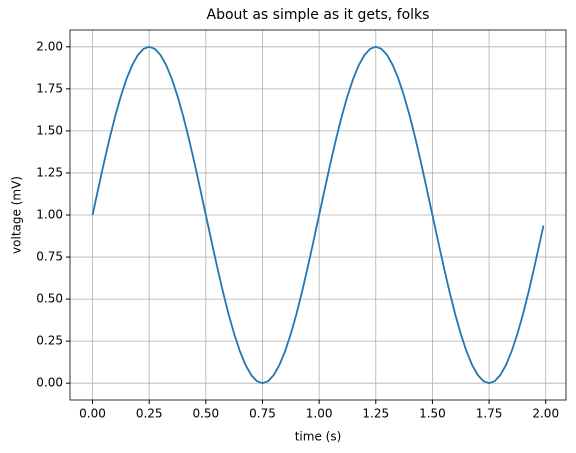  Describe the element at coordinates (318, 15) in the screenshot. I see `chart-title: About as simple as it gets, folks` at that location.